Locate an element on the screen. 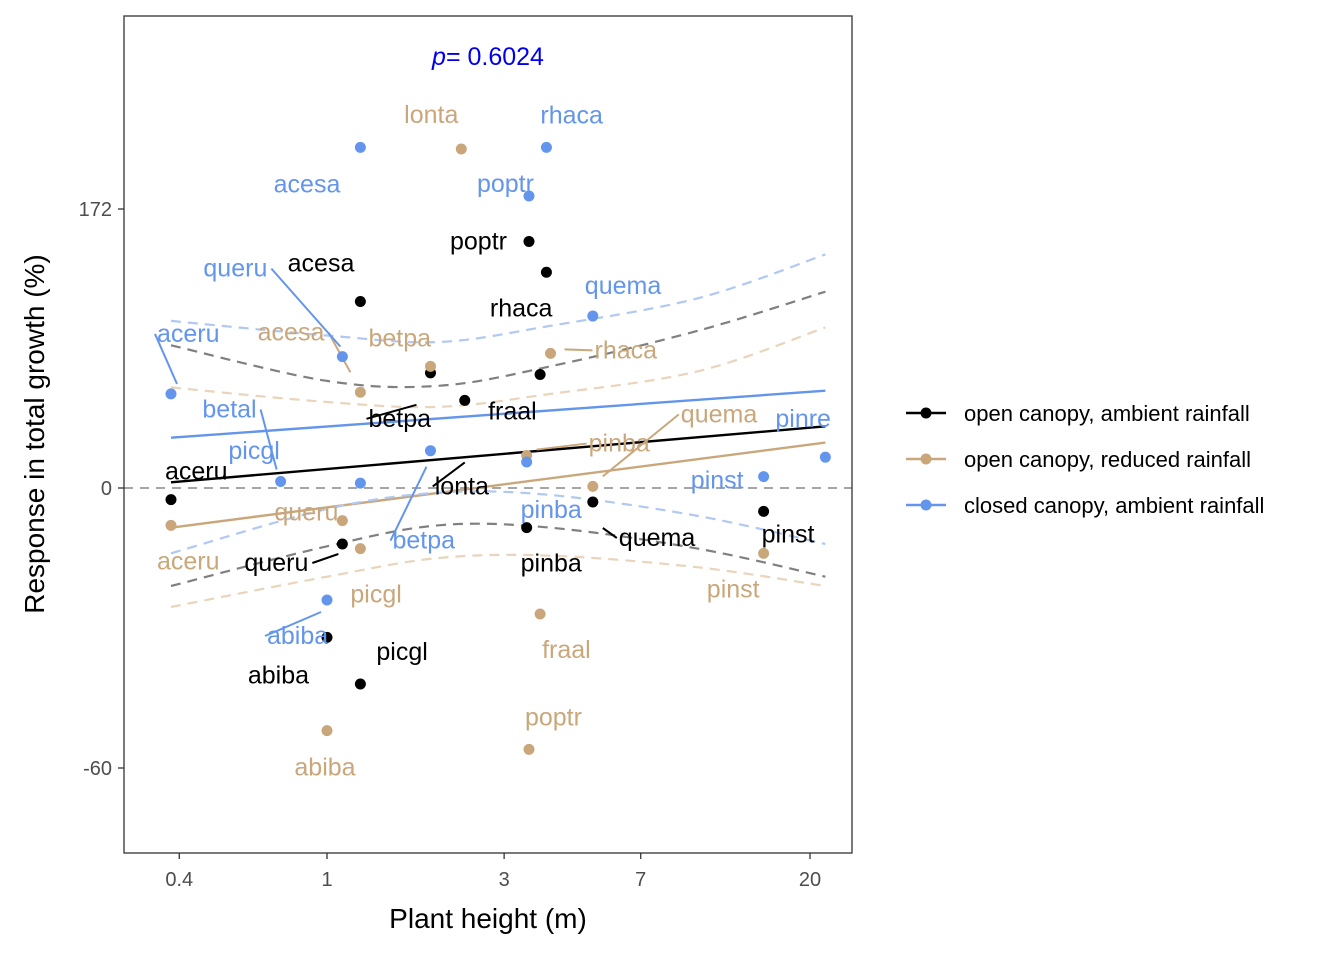 The height and width of the screenshot is (960, 1344). point-label: picgl is located at coordinates (375, 595).